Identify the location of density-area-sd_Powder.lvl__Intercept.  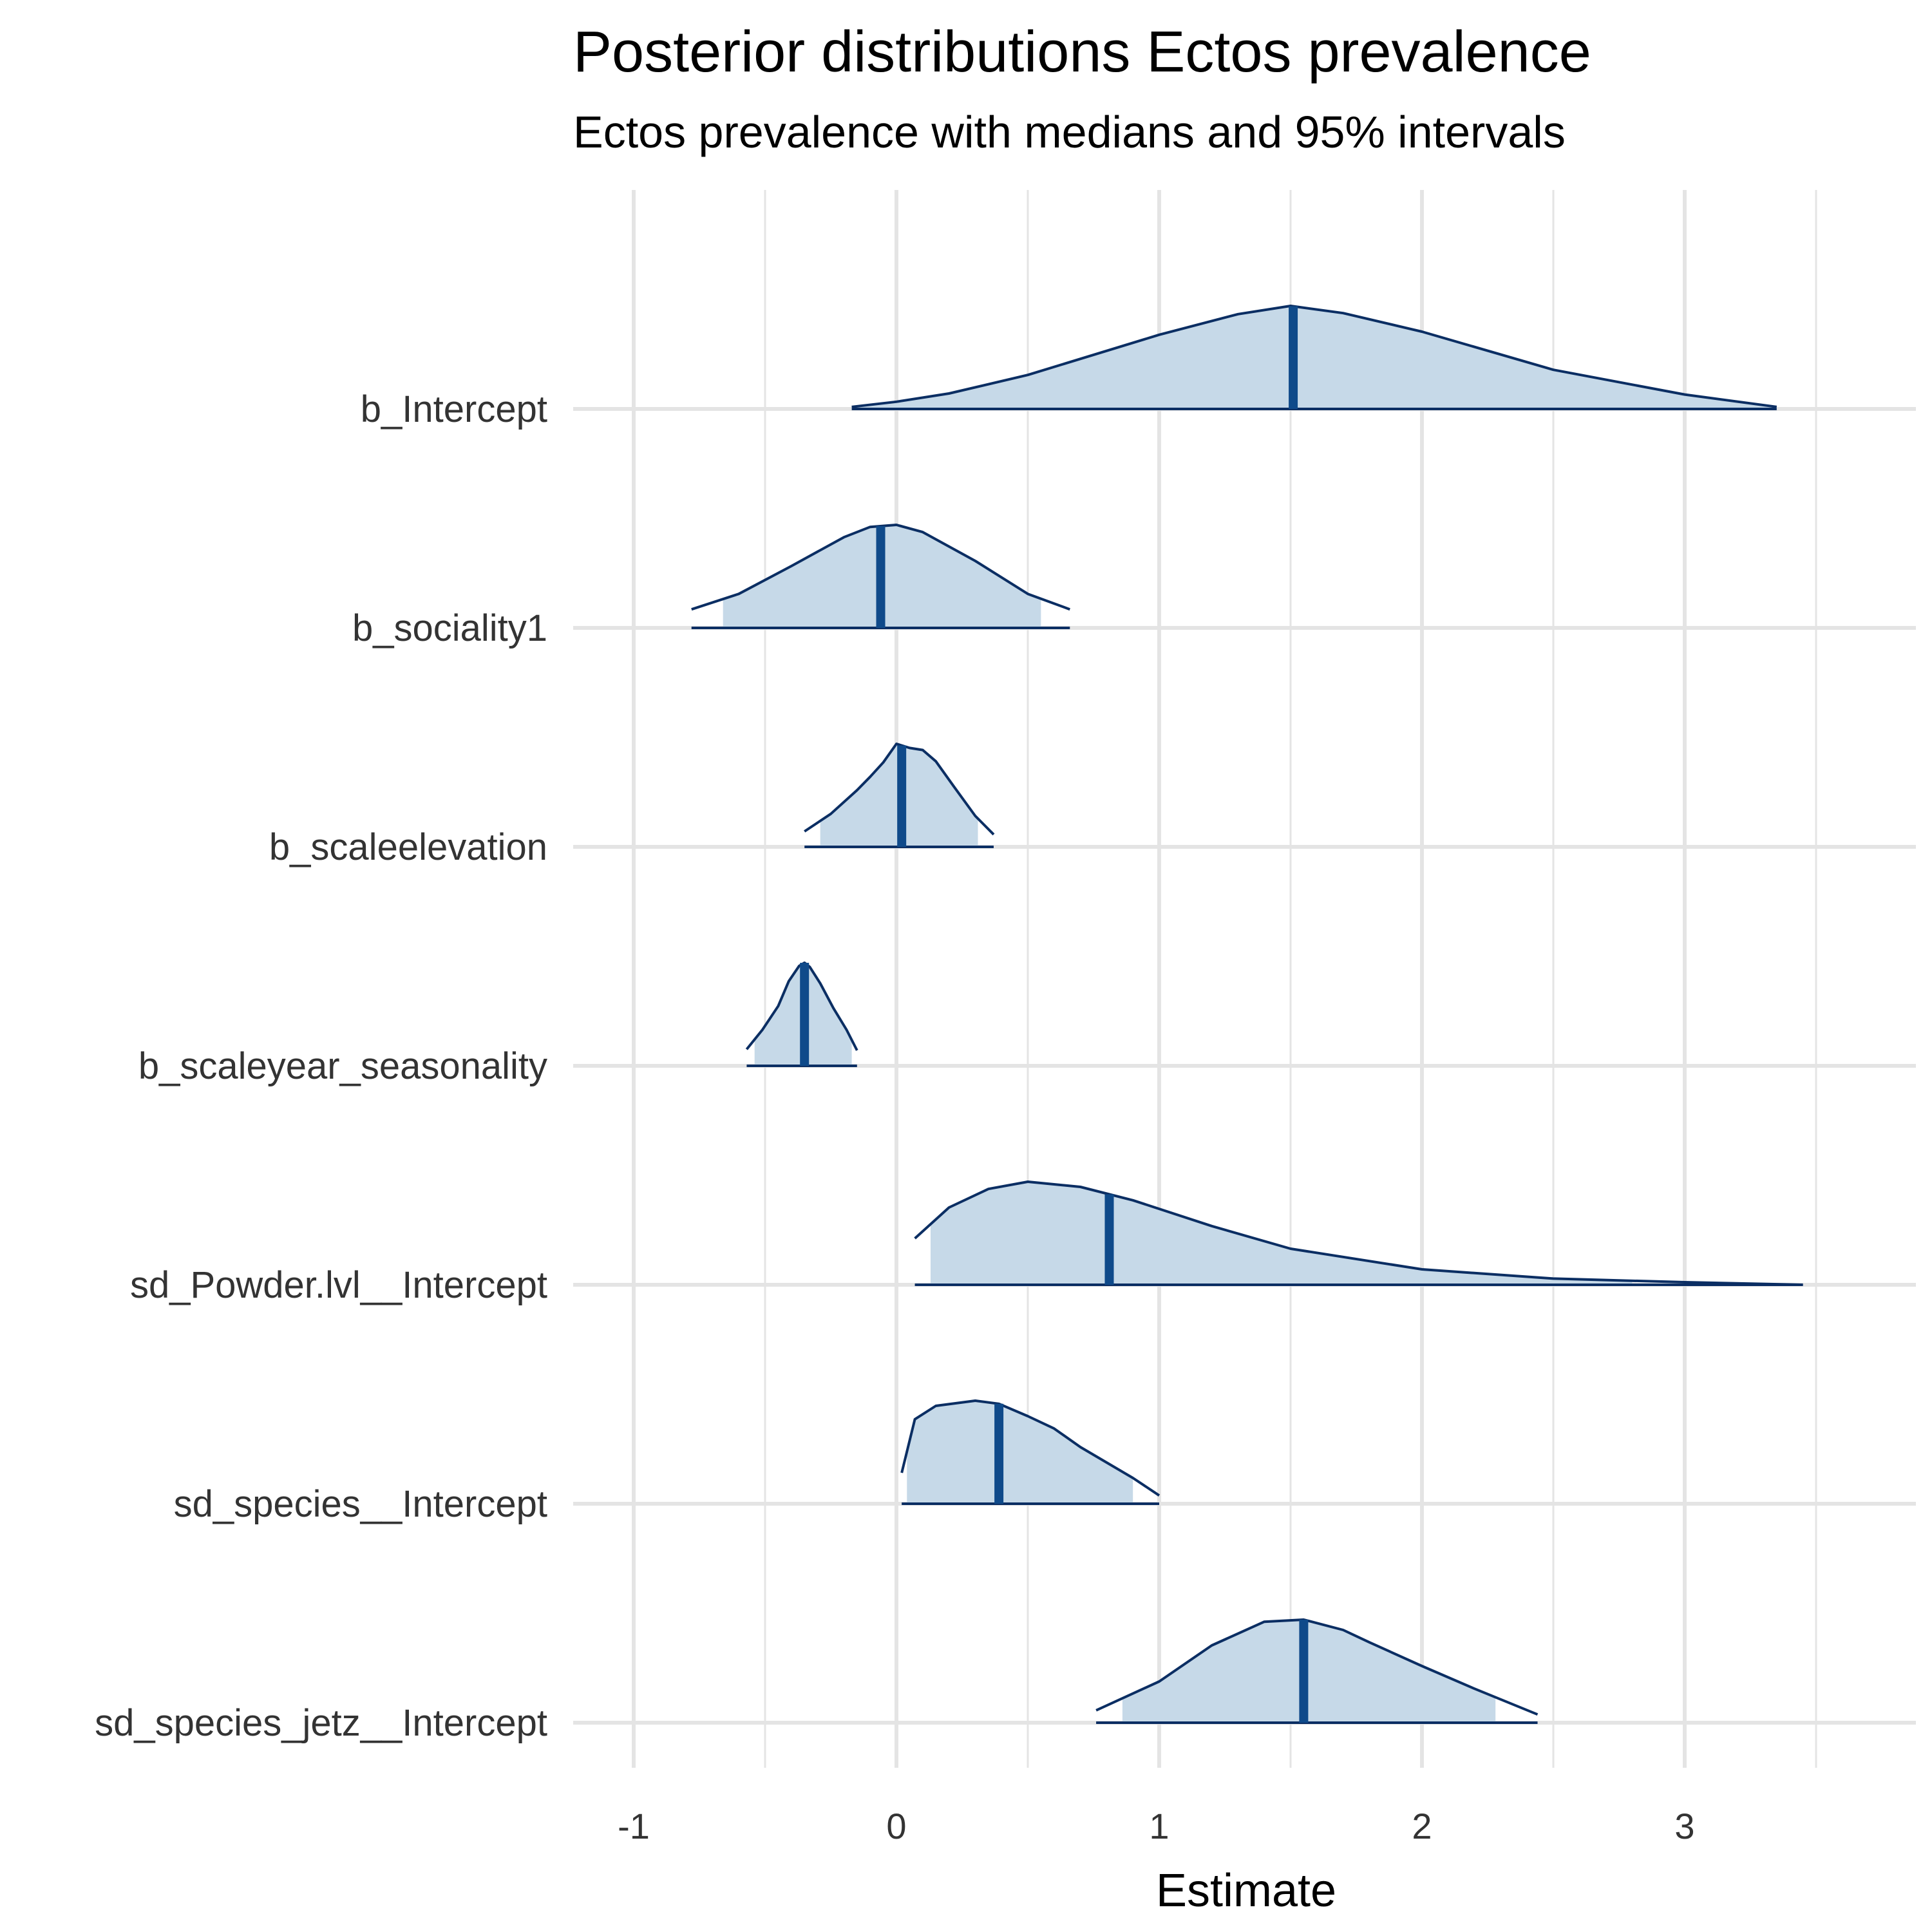
(1282, 1233).